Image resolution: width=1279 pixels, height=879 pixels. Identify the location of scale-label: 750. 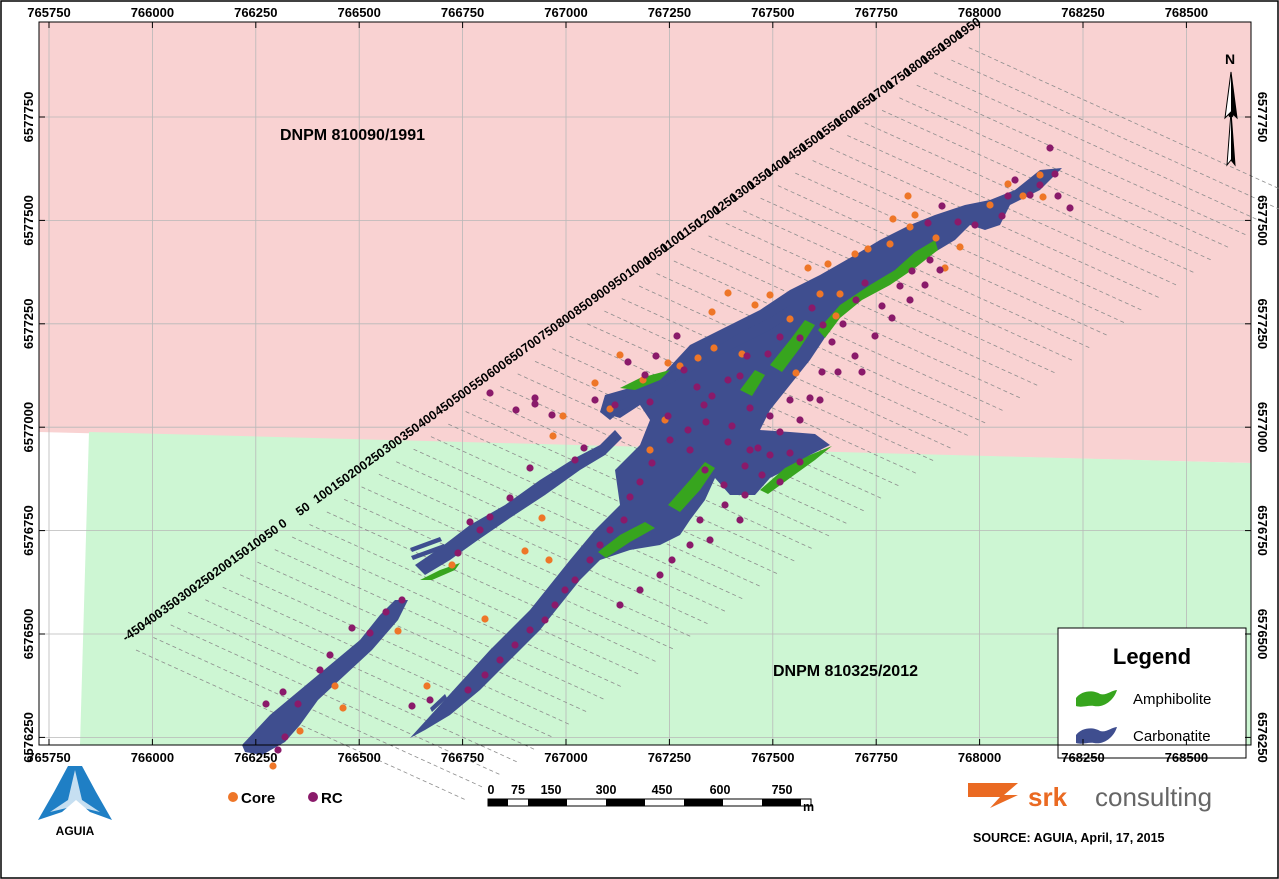
(782, 790).